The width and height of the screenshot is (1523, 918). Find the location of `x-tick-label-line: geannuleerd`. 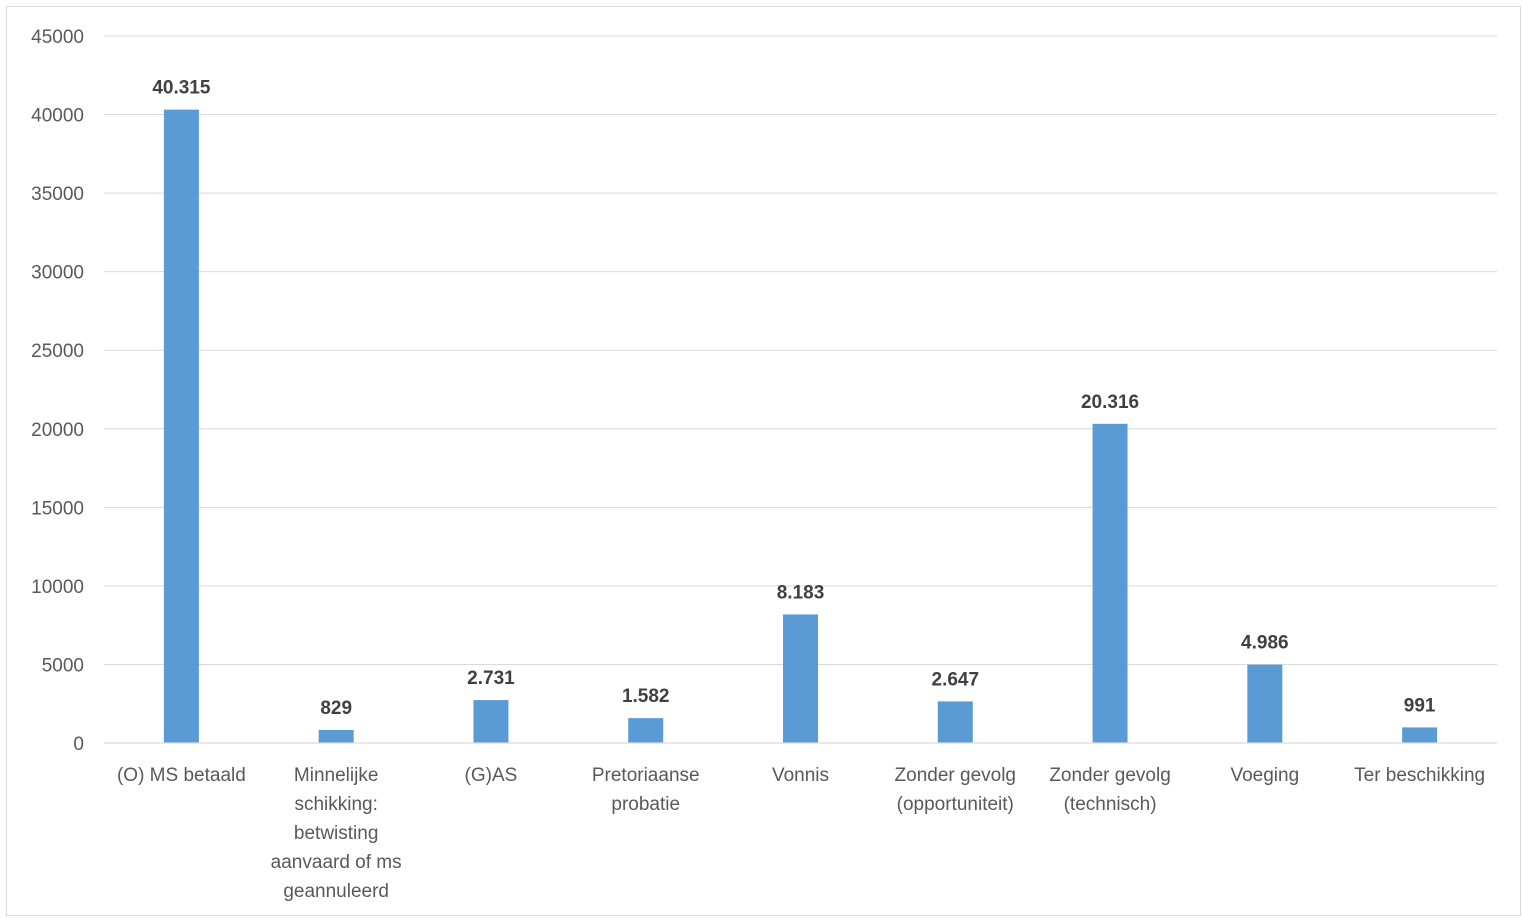

x-tick-label-line: geannuleerd is located at coordinates (336, 891).